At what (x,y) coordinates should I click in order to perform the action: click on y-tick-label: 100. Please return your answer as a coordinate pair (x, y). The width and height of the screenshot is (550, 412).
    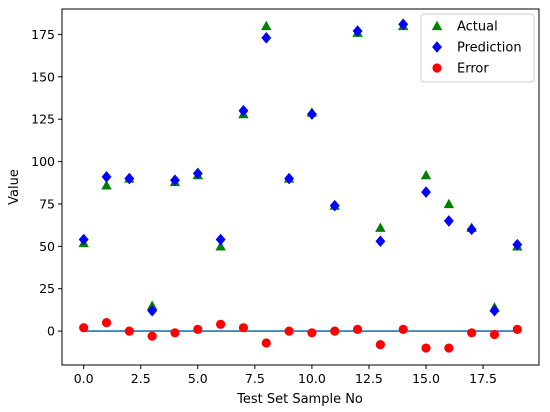
    Looking at the image, I should click on (43, 161).